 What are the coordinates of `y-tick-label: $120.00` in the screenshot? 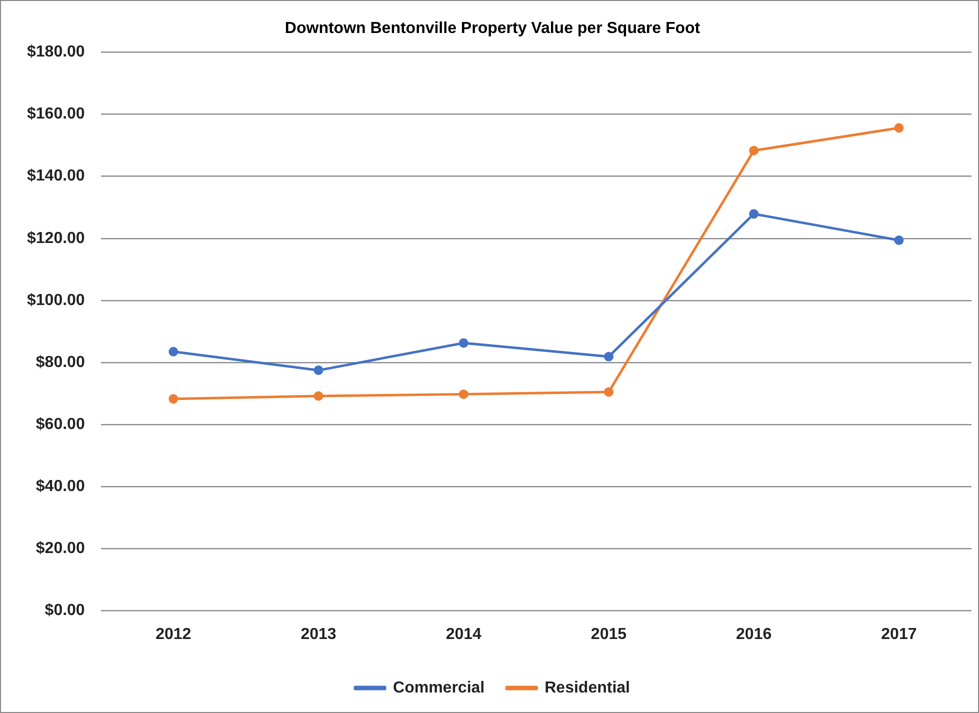 It's located at (55, 238).